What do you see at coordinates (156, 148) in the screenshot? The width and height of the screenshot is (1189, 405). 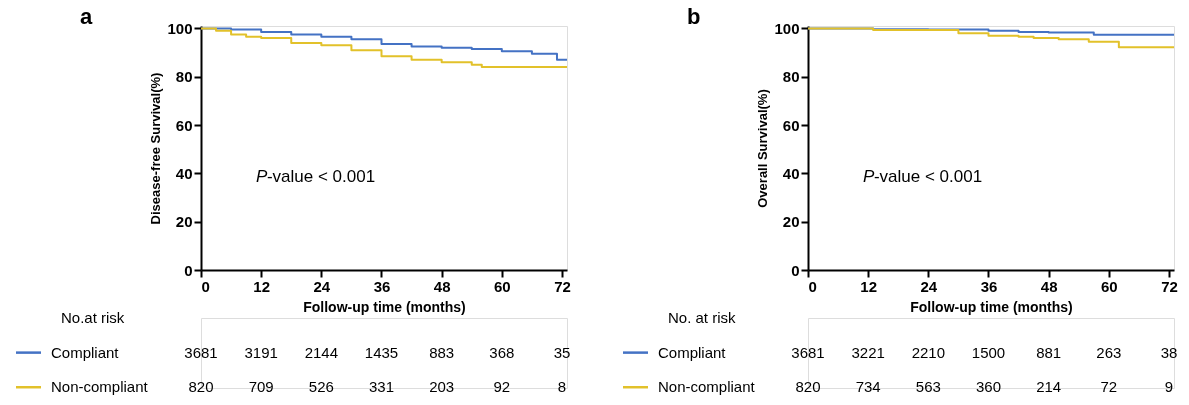 I see `y-axis-title: Disease-free Survival(%)` at bounding box center [156, 148].